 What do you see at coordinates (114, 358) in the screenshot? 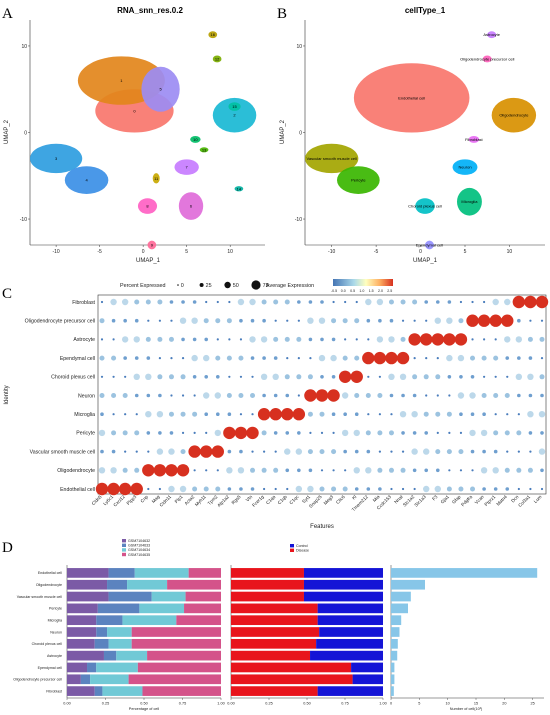
I see `dot-ependymal-cell-ly6c1` at bounding box center [114, 358].